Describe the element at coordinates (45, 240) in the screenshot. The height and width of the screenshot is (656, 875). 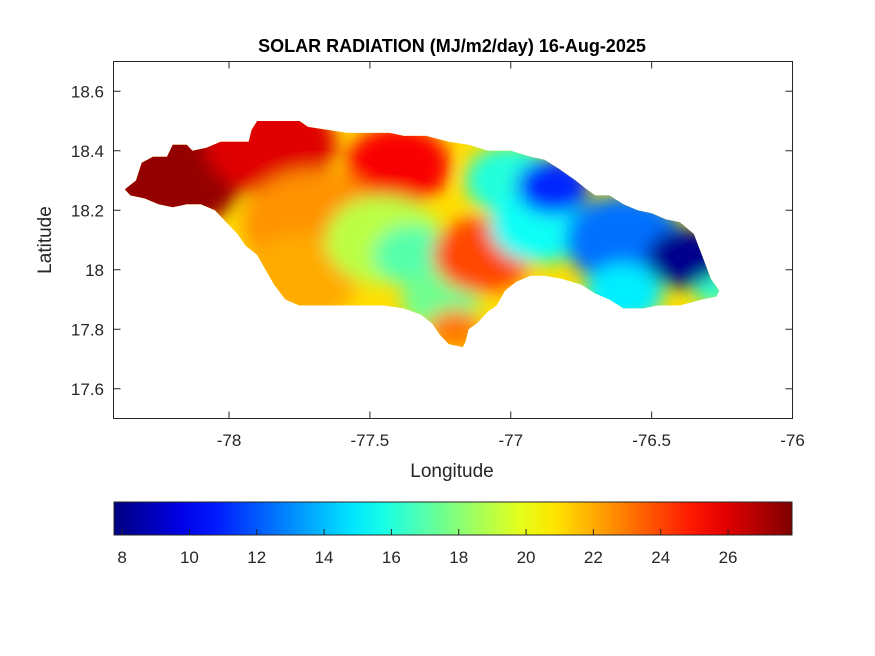
I see `y-axis-label: Latitude` at that location.